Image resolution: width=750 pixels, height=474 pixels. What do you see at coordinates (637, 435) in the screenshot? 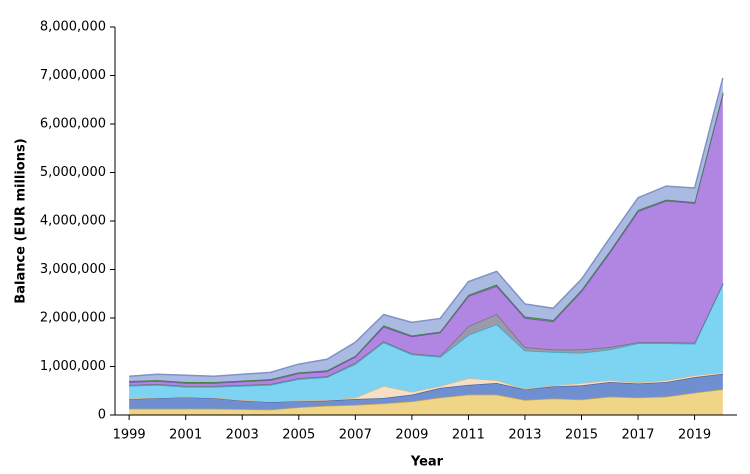
I see `x-tick-label: 2017` at bounding box center [637, 435].